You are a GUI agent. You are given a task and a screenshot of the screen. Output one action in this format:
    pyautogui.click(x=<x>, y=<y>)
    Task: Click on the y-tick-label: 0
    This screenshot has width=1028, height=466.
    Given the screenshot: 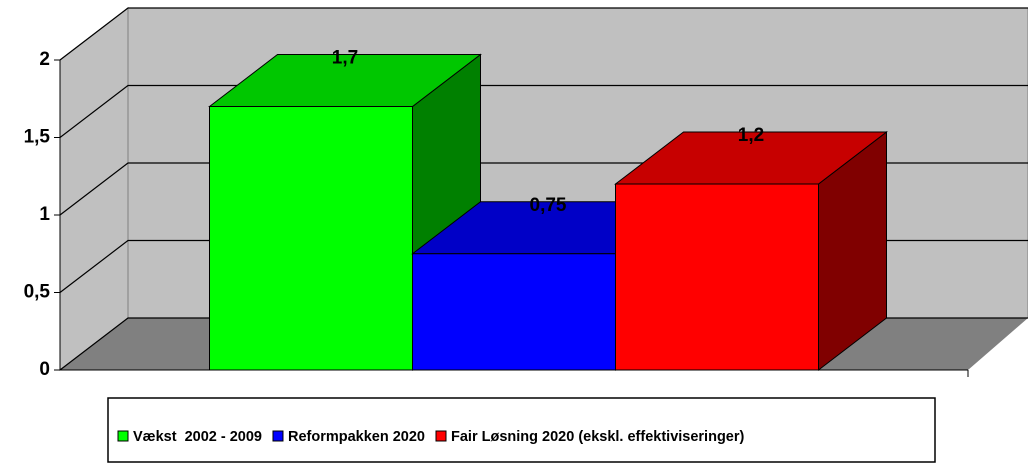 What is the action you would take?
    pyautogui.click(x=44, y=369)
    